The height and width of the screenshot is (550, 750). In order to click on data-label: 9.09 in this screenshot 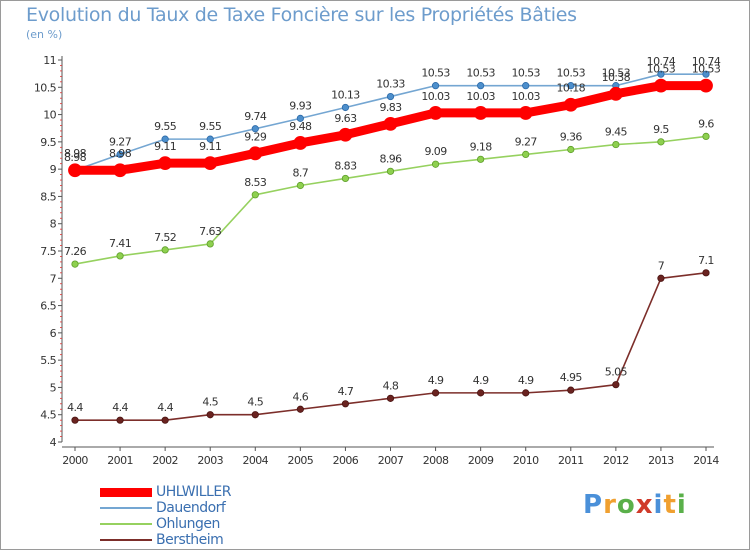, I will do `click(436, 151)`.